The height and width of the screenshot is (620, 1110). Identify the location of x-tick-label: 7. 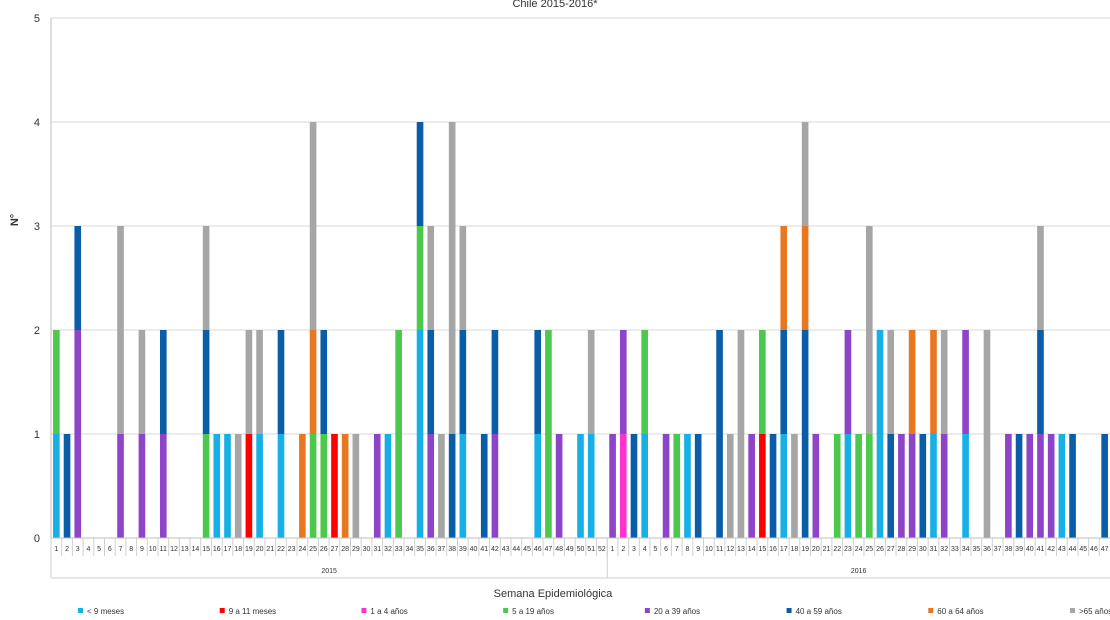
(677, 549).